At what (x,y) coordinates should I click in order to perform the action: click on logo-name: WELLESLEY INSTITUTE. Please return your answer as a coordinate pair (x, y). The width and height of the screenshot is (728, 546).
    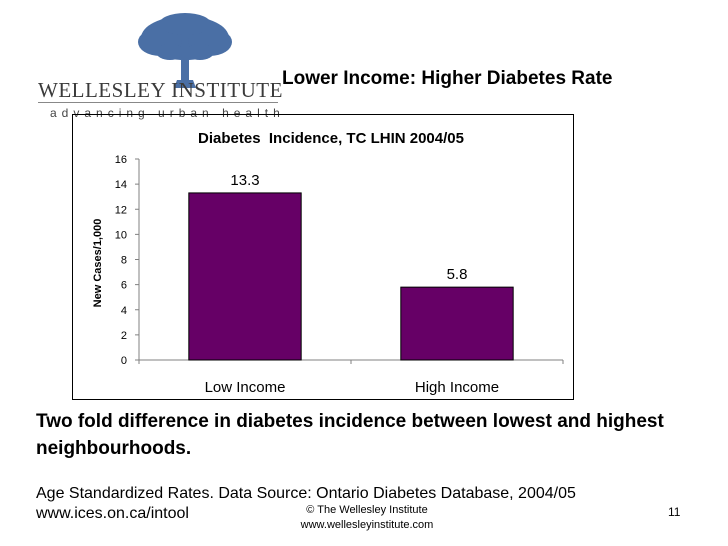
    Looking at the image, I should click on (160, 90).